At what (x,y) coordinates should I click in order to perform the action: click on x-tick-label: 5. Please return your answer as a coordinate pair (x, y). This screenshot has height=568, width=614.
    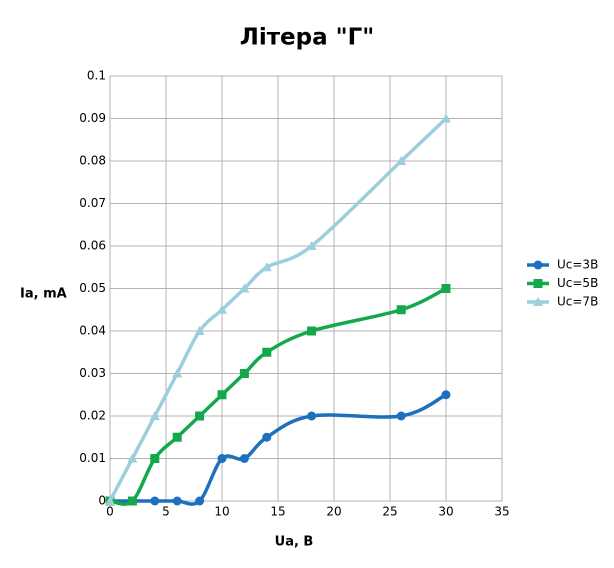
    Looking at the image, I should click on (166, 512).